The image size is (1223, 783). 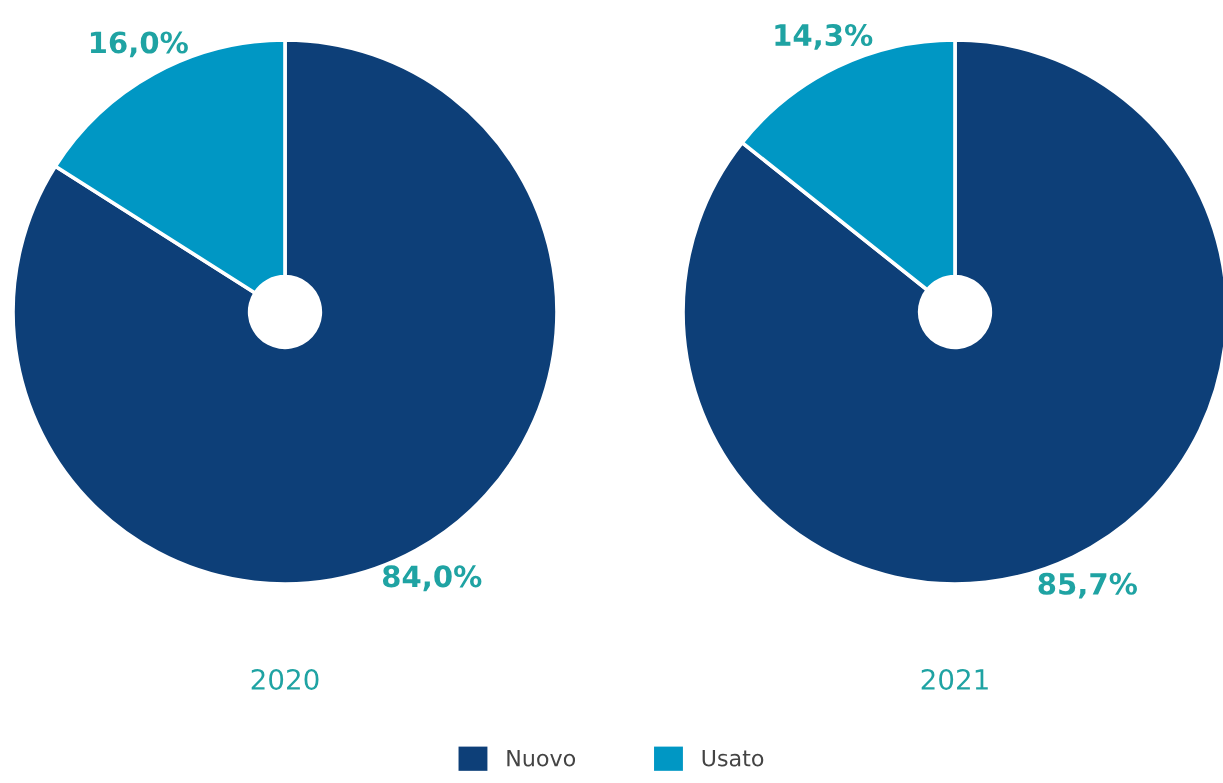 What do you see at coordinates (432, 578) in the screenshot?
I see `data-label: 84,0%` at bounding box center [432, 578].